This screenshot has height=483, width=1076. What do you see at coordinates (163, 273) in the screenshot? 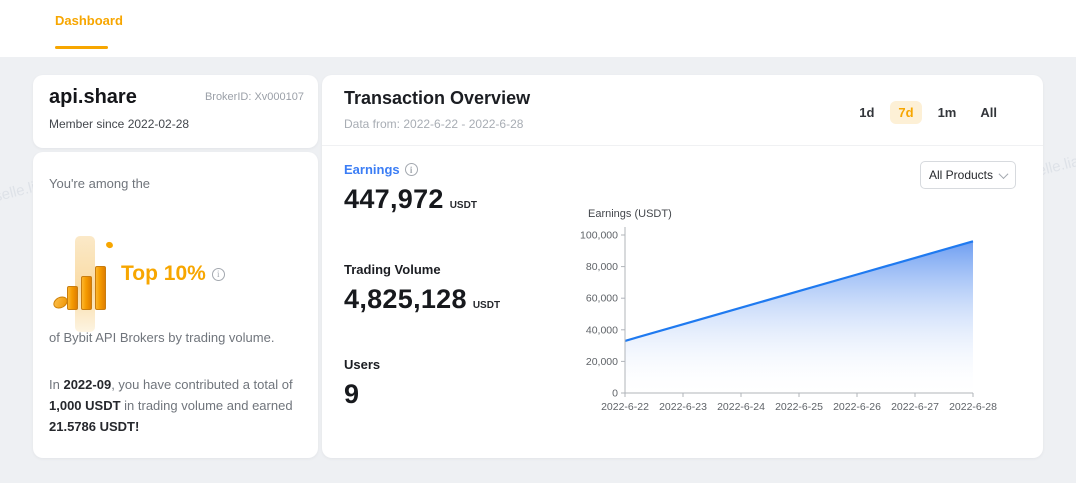
I see `rank-badge-label: Top 10%` at bounding box center [163, 273].